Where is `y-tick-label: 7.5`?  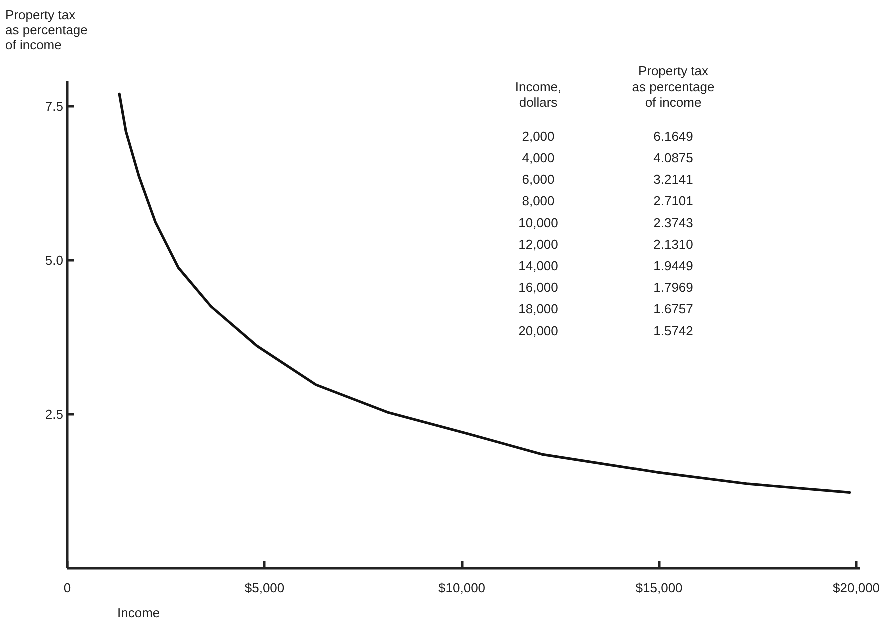
y-tick-label: 7.5 is located at coordinates (54, 106).